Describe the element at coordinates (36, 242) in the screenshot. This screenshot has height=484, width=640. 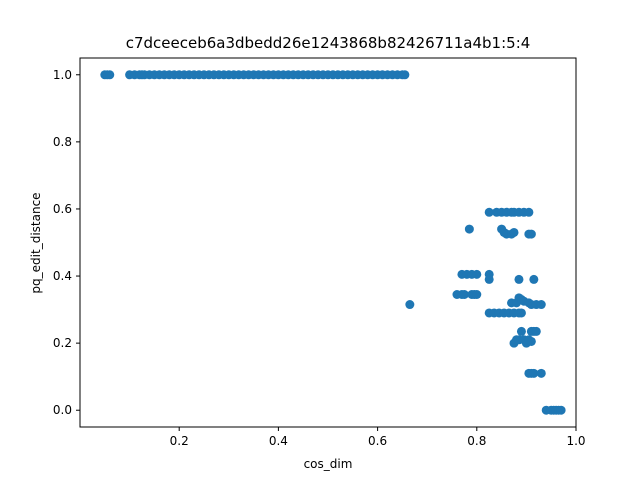
I see `y-axis-label: pq_edit_distance` at that location.